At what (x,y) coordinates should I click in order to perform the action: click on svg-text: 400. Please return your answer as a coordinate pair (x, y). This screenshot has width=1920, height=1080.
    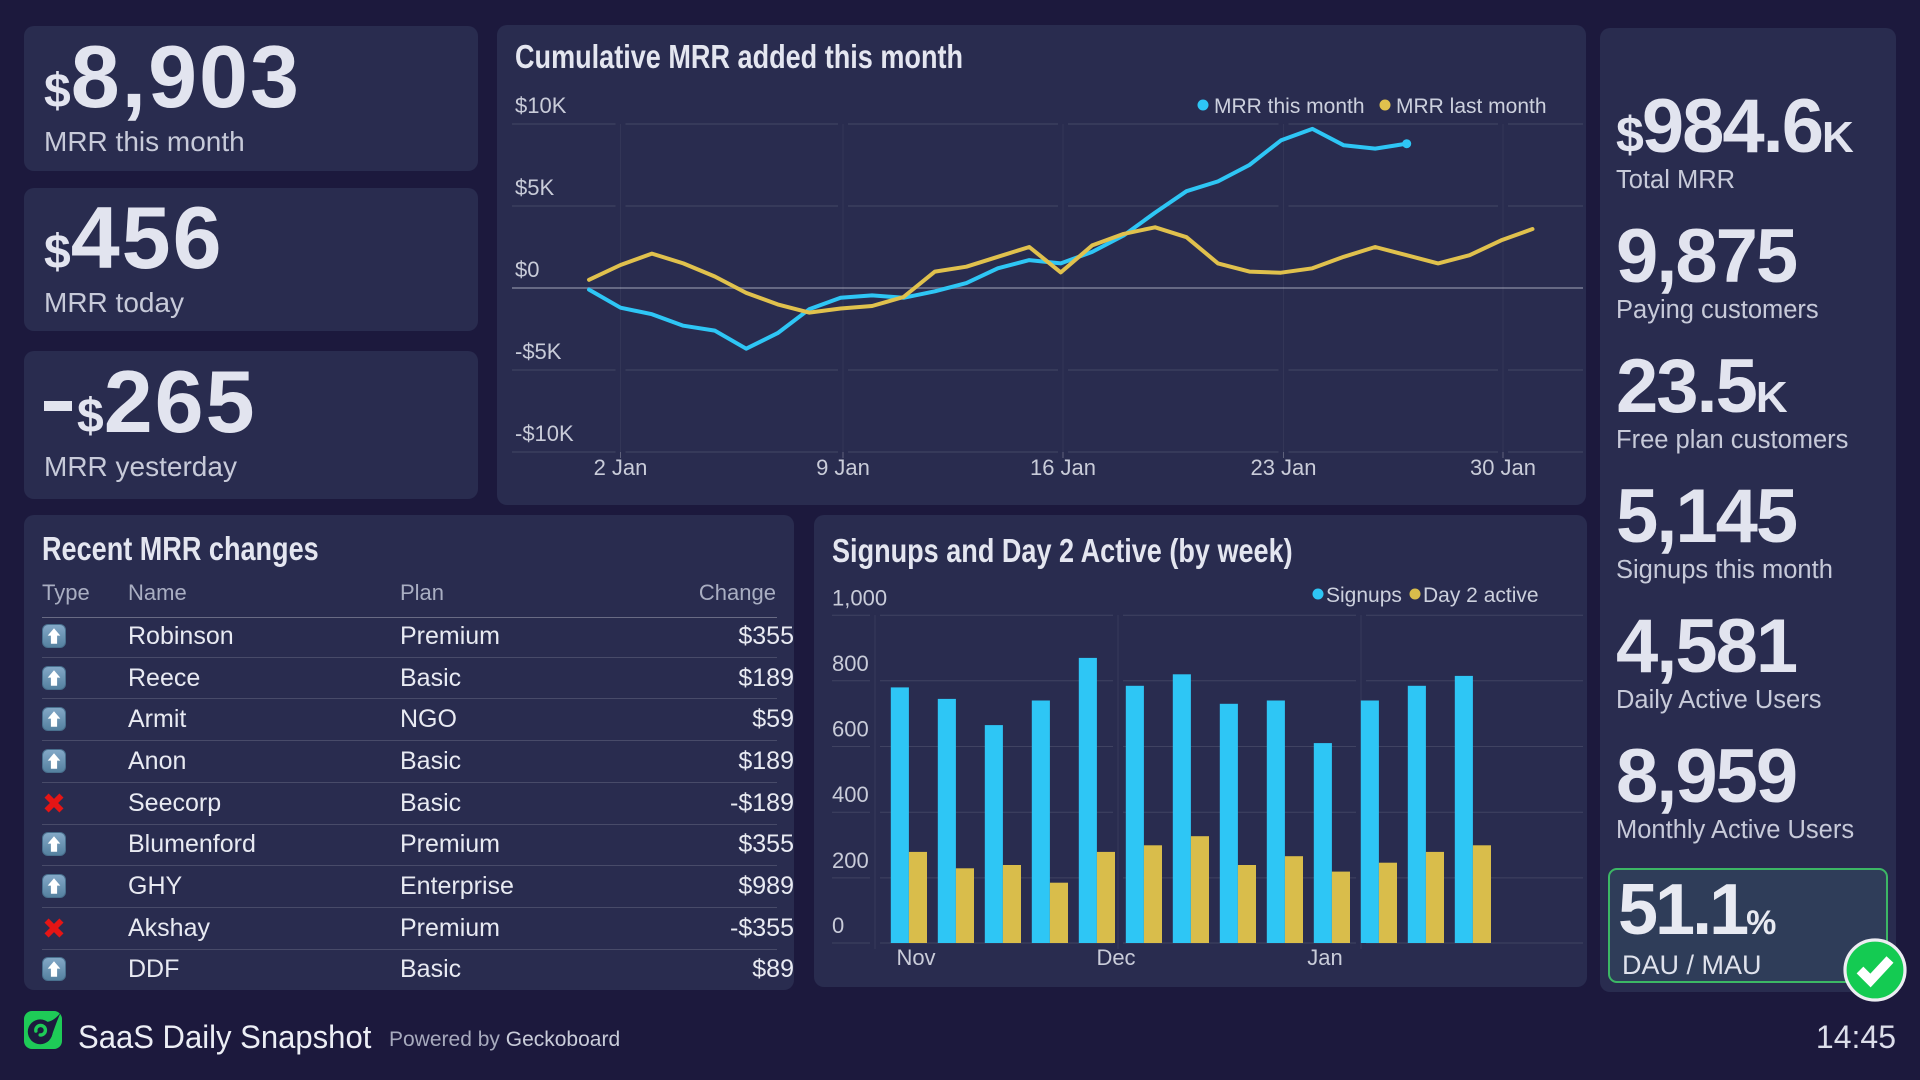
    Looking at the image, I should click on (850, 794).